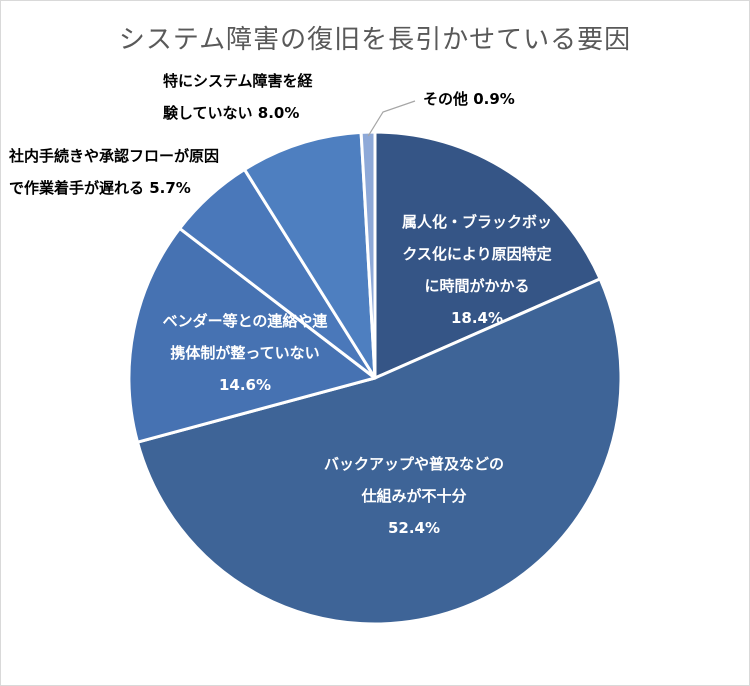 The width and height of the screenshot is (750, 686). What do you see at coordinates (245, 385) in the screenshot?
I see `slice-value-2: 14.6%` at bounding box center [245, 385].